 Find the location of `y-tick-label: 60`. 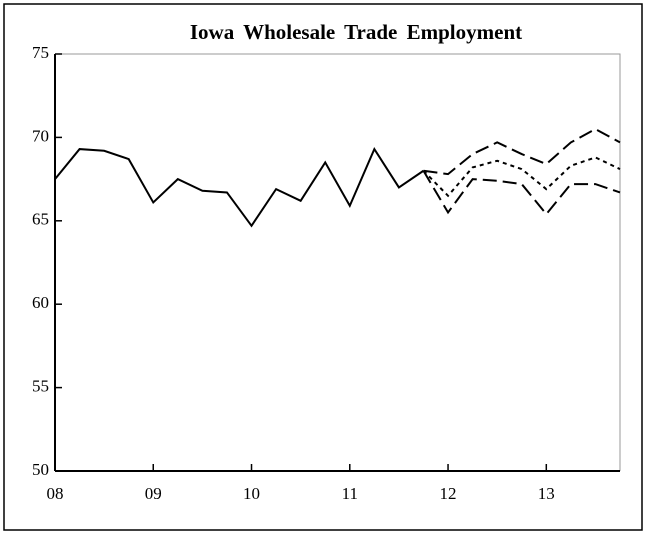

y-tick-label: 60 is located at coordinates (40, 302).